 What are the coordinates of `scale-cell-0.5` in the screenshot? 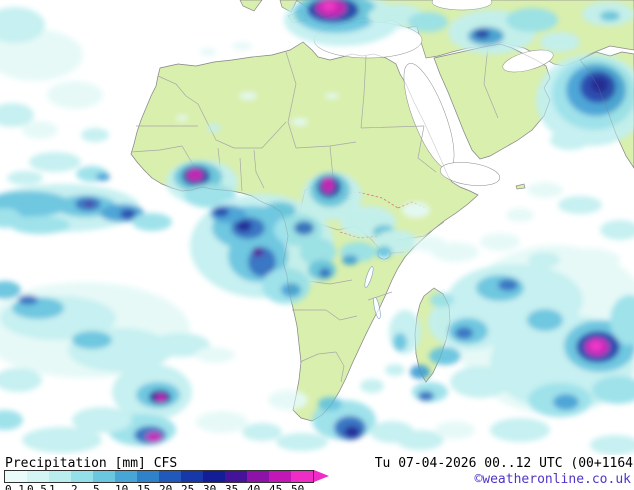 It's located at (38, 476).